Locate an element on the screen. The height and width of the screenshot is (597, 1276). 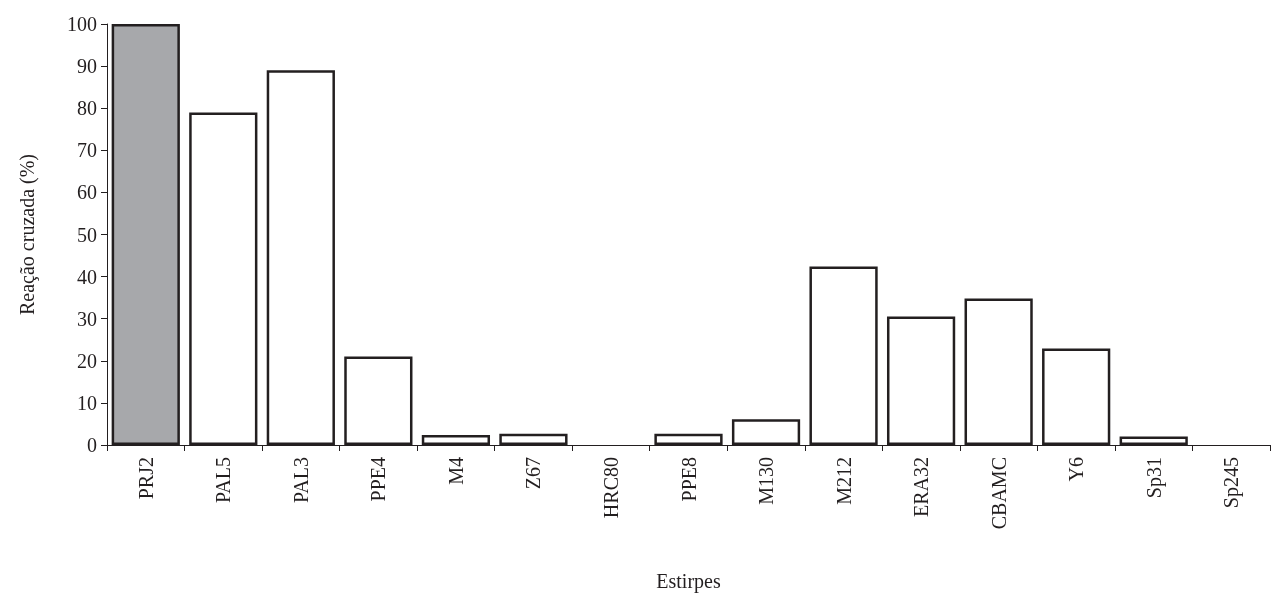
x-tick-label: M130 is located at coordinates (766, 481).